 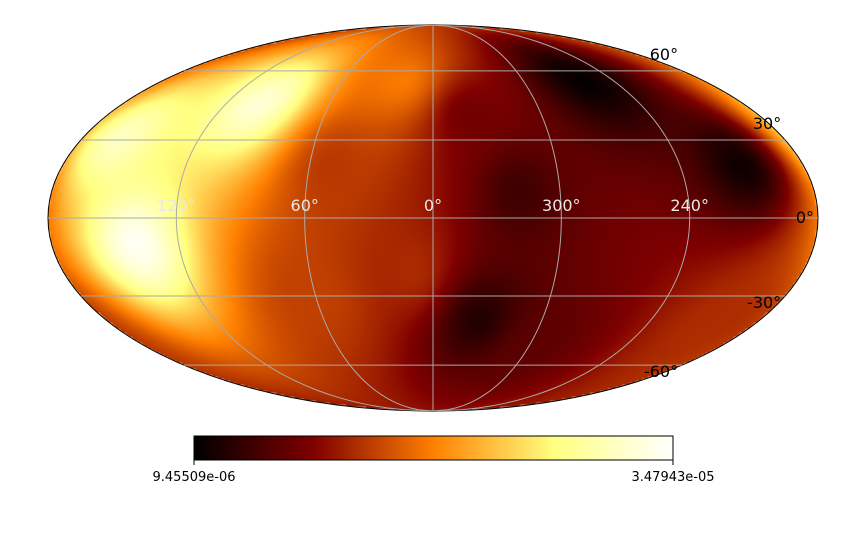 I want to click on latitude-tick-label: -30°, so click(x=764, y=302).